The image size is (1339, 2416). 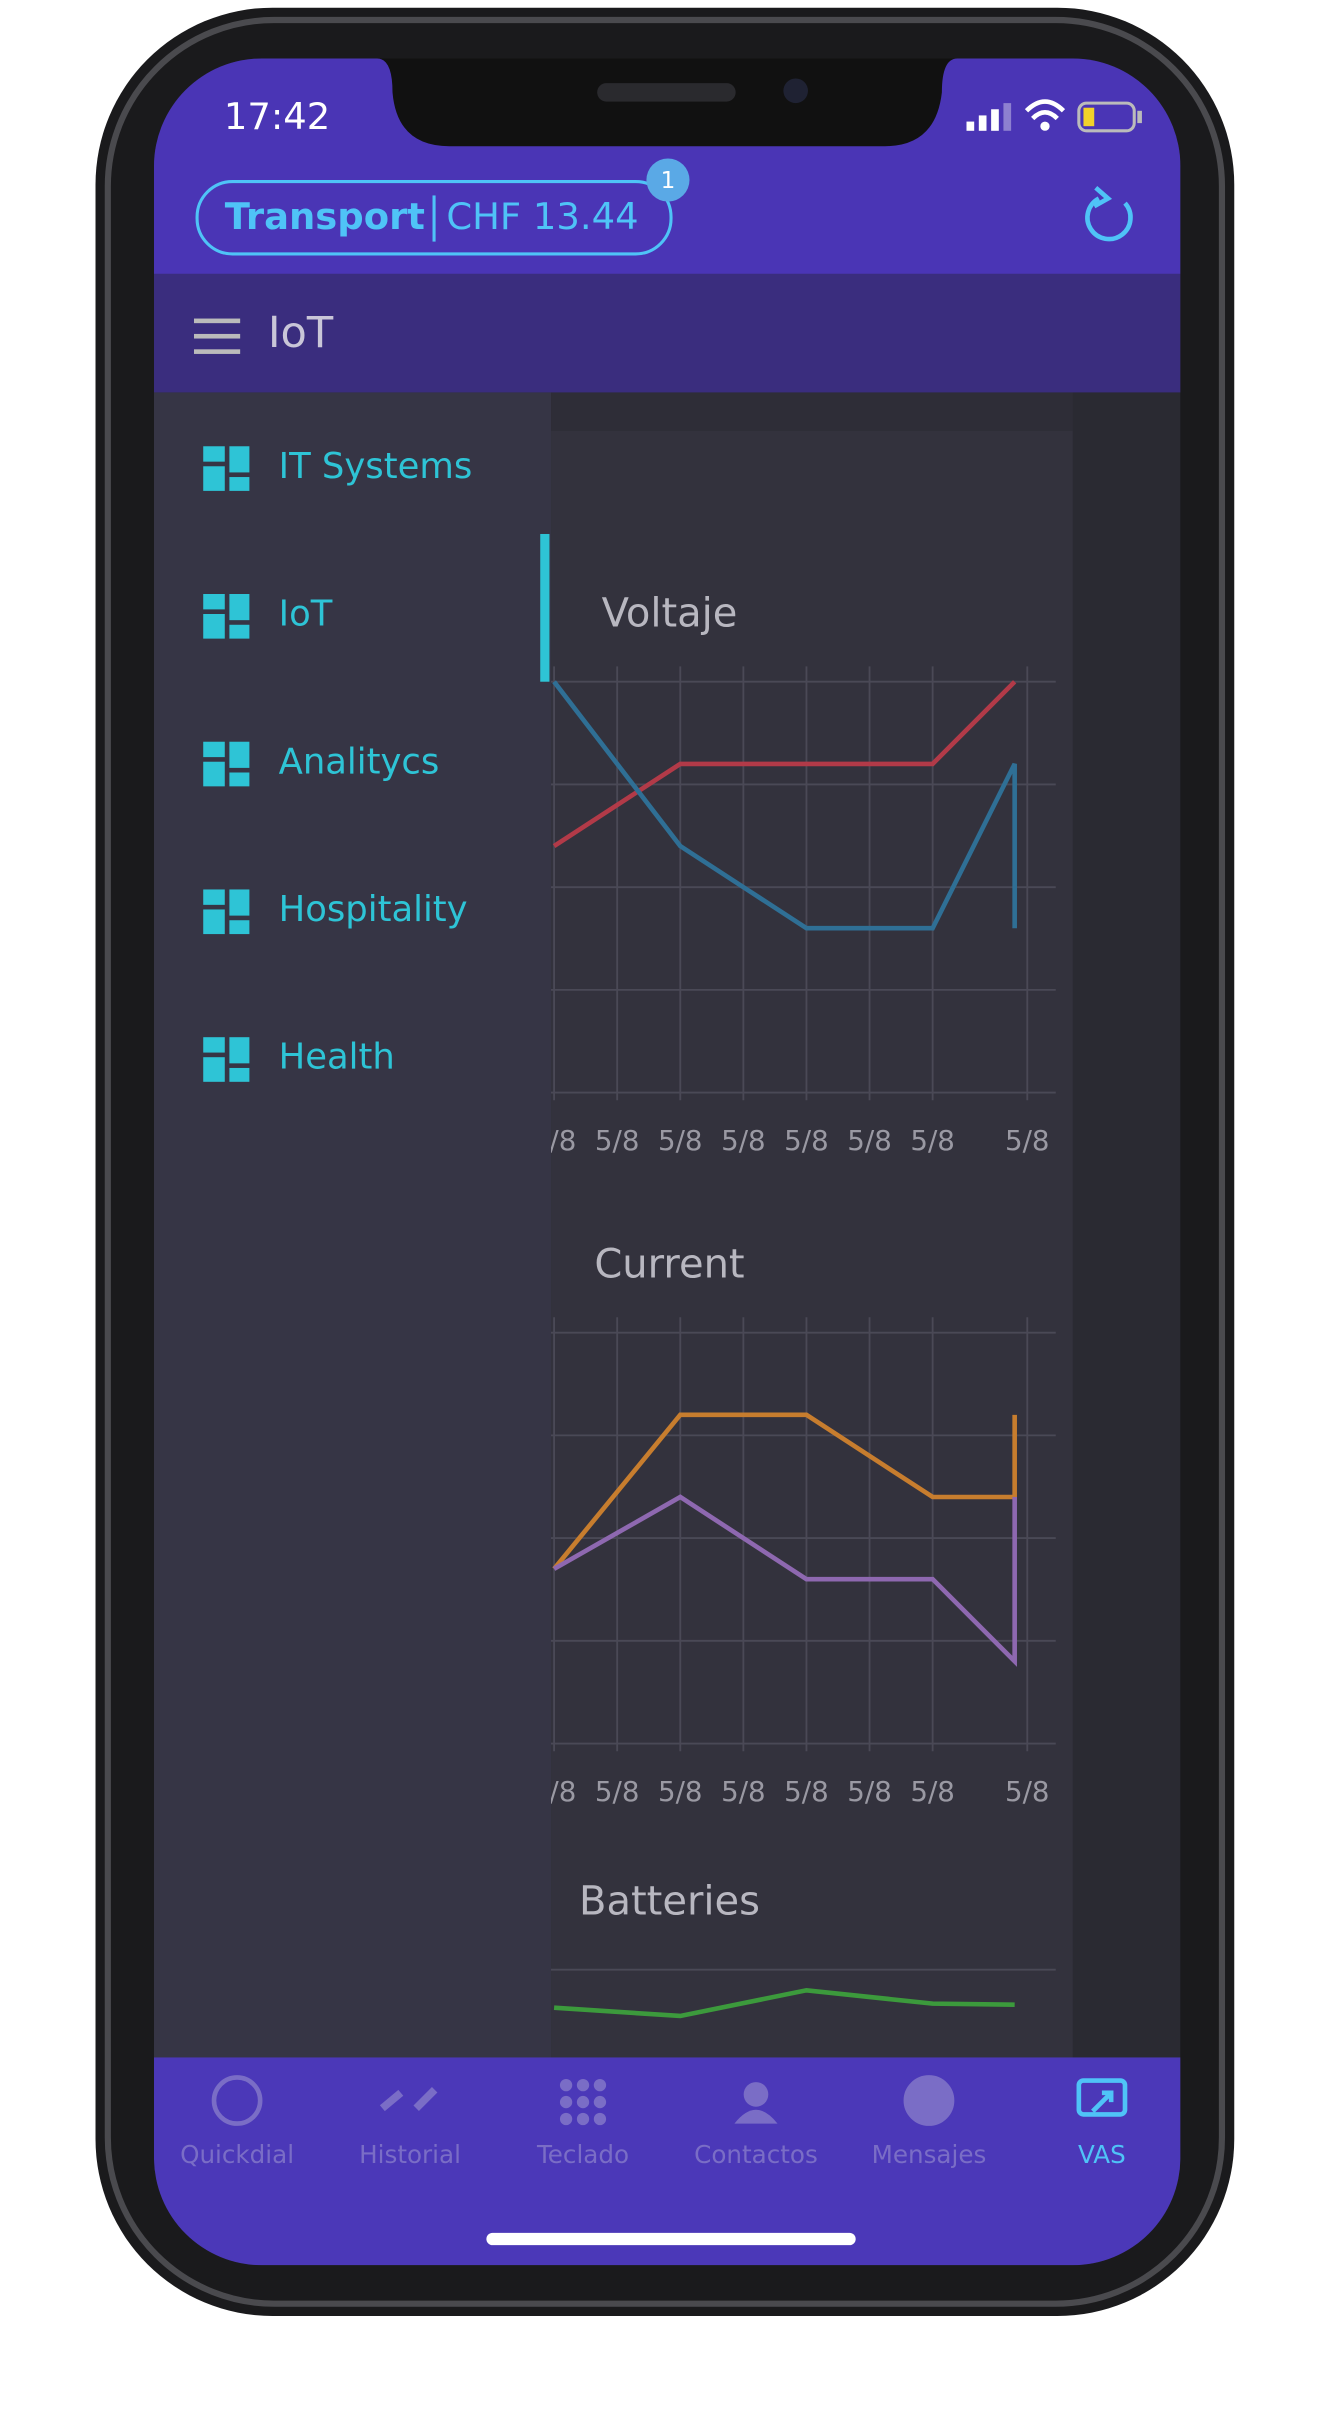 I want to click on nav-item: Mensajes, so click(x=929, y=2122).